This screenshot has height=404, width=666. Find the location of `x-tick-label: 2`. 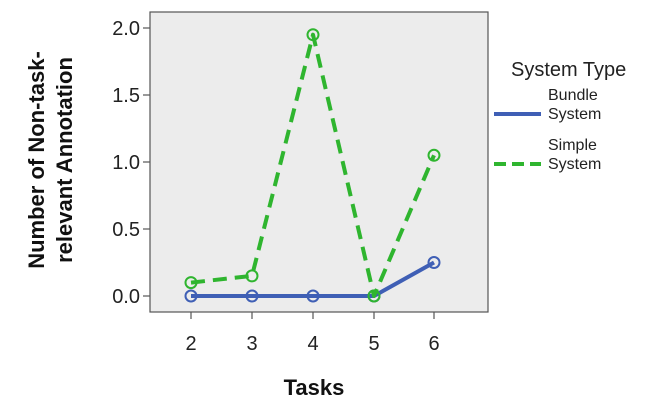

x-tick-label: 2 is located at coordinates (190, 344).